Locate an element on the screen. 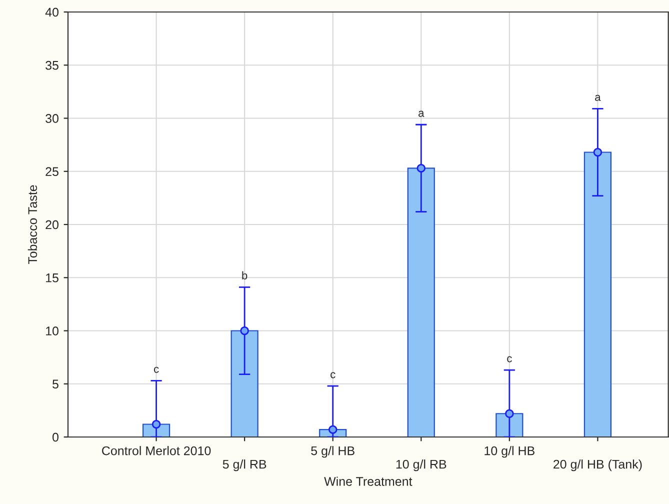  y-tick-label: 40 is located at coordinates (51, 12).